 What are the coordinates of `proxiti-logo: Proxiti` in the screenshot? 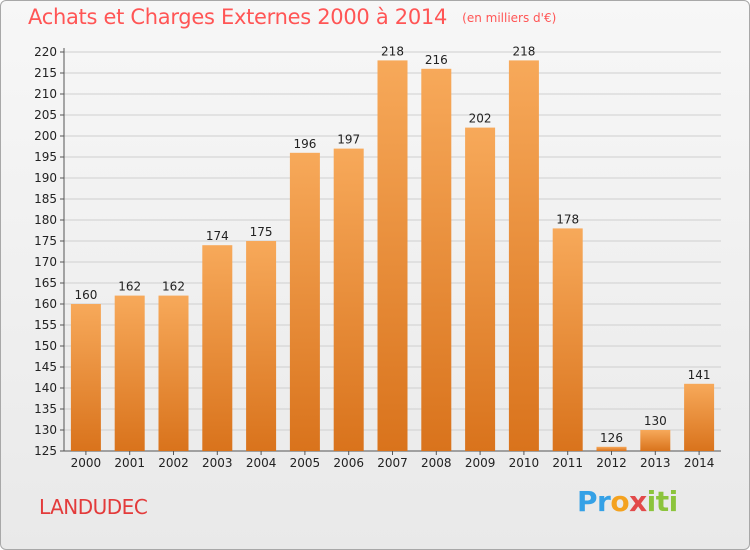 It's located at (627, 501).